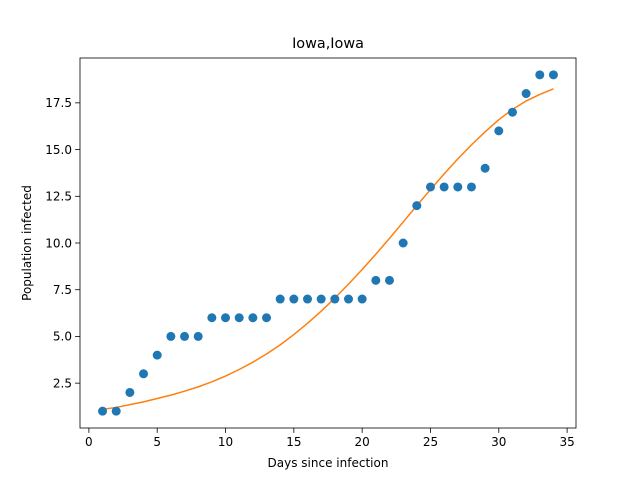 Image resolution: width=640 pixels, height=480 pixels. I want to click on x-tick-label: 35, so click(566, 442).